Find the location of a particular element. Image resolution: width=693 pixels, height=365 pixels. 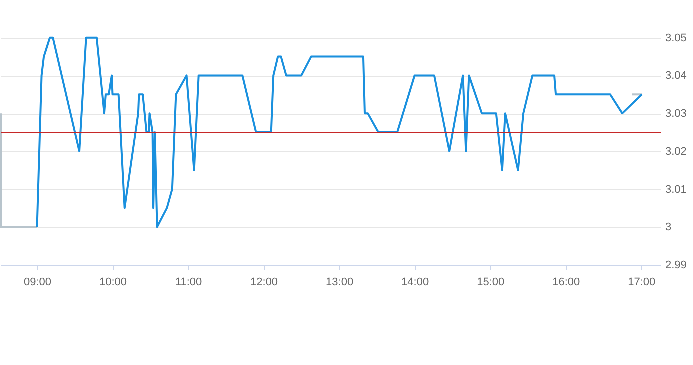

y-tick-label: 3.02 is located at coordinates (676, 152).